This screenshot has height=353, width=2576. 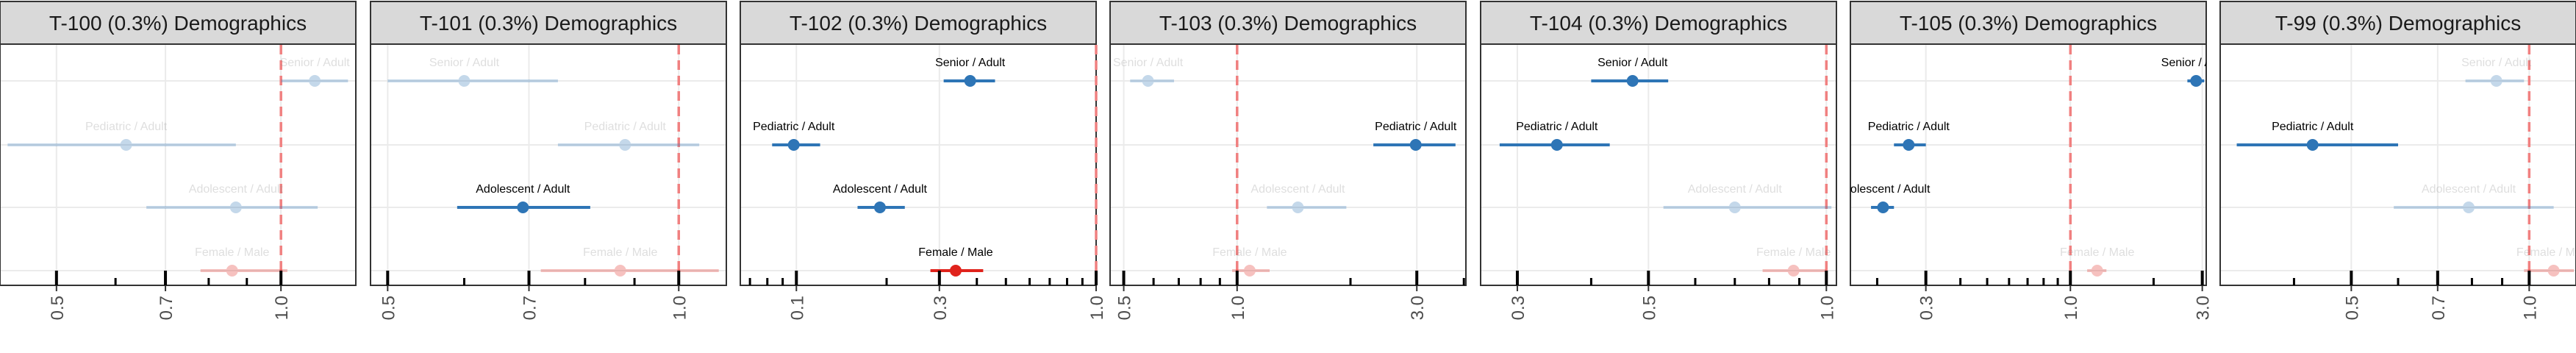 What do you see at coordinates (548, 24) in the screenshot?
I see `facet-title: T-101 (0.3%) Demographics` at bounding box center [548, 24].